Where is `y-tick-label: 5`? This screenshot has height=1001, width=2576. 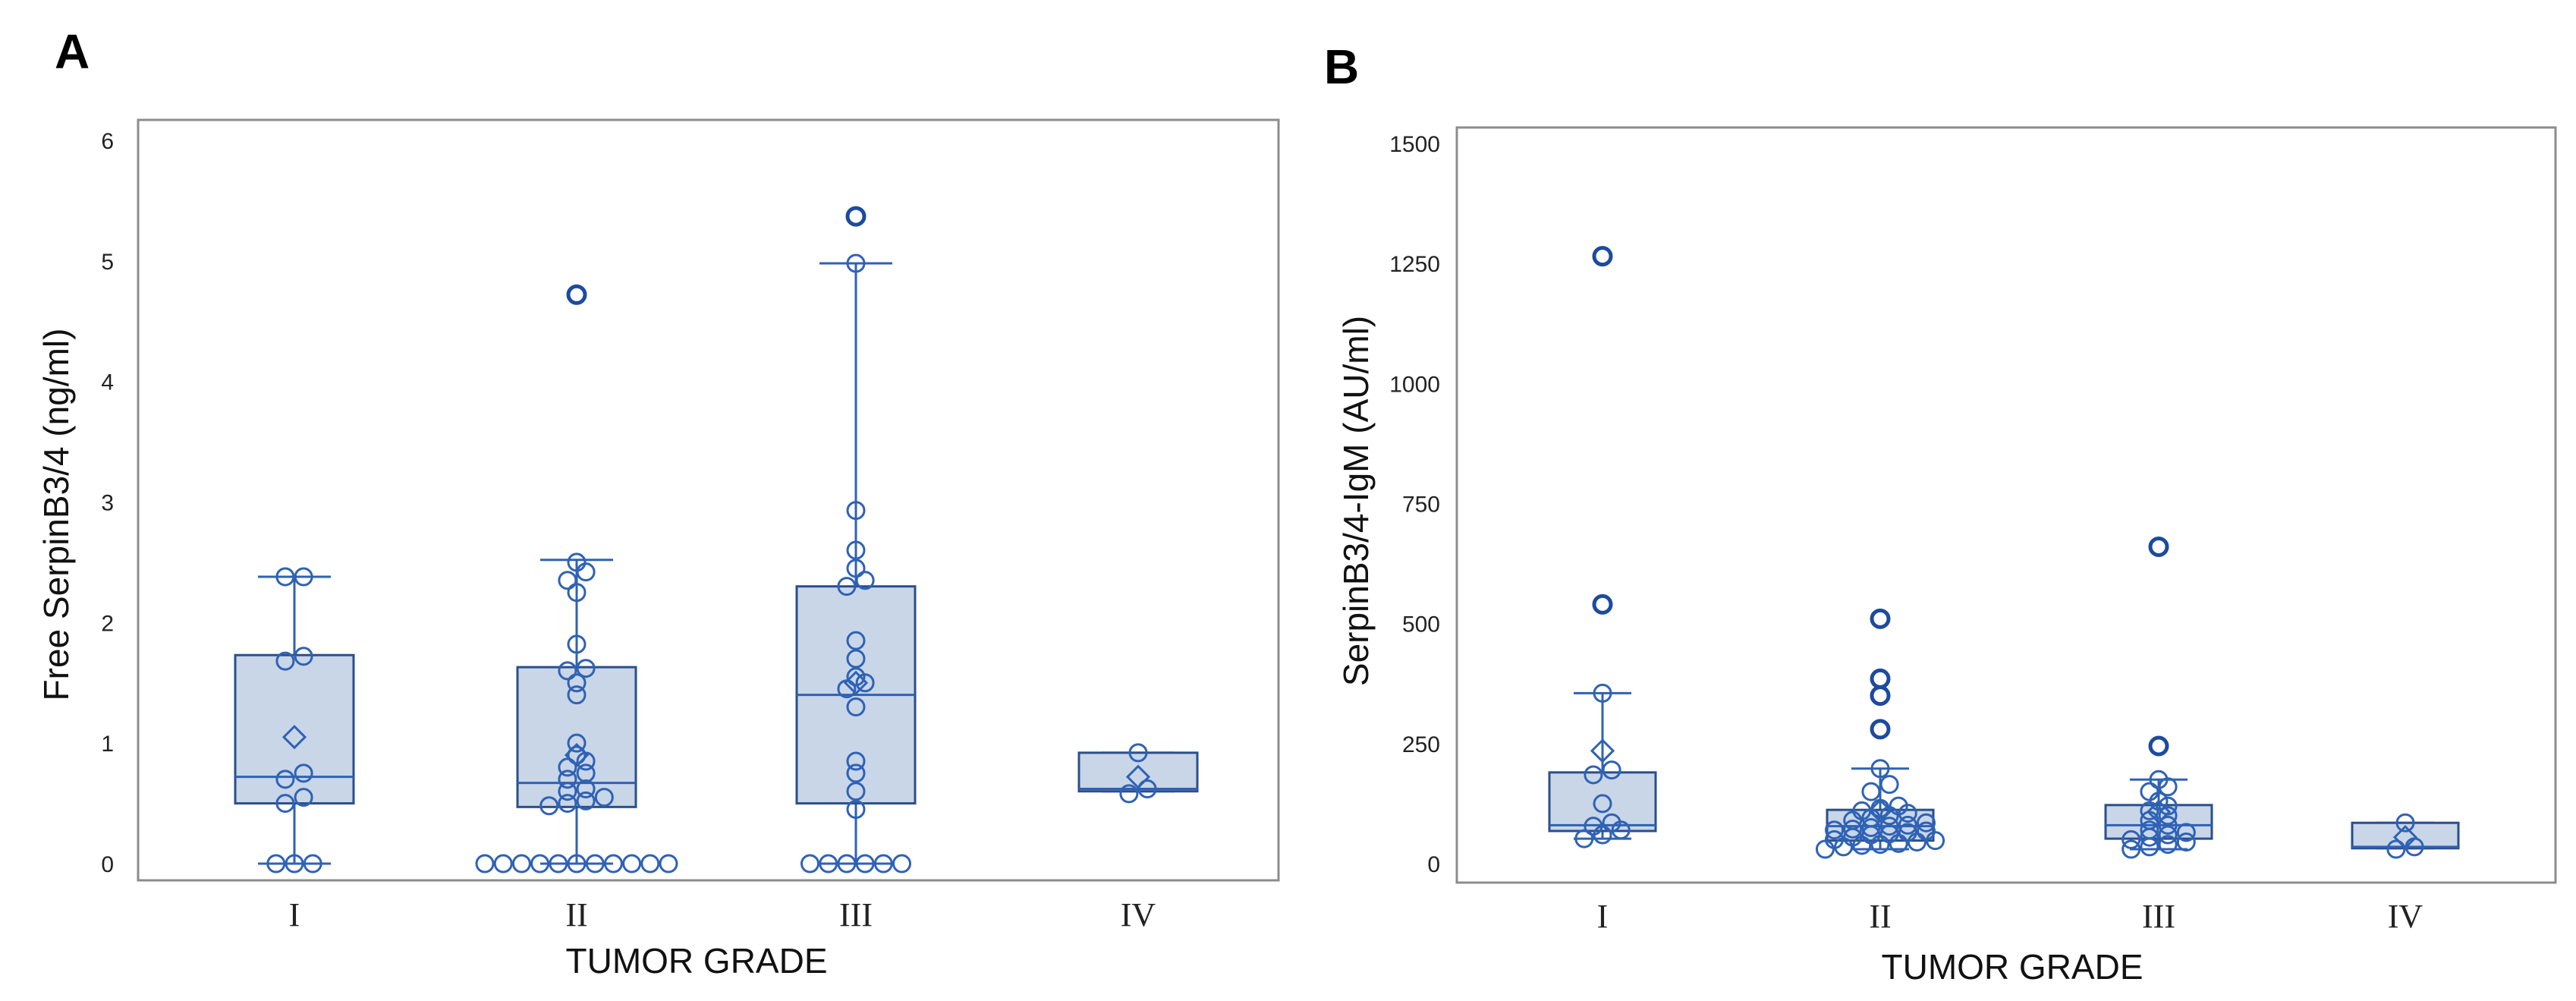 y-tick-label: 5 is located at coordinates (107, 262).